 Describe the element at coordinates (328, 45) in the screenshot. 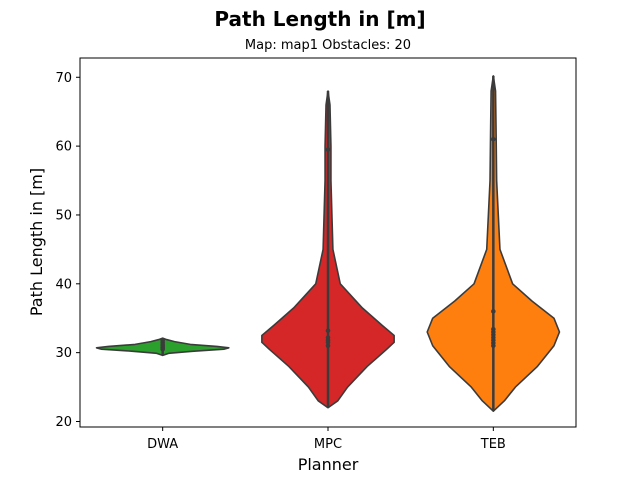

I see `chart-subtitle: Map: map1 Obstacles: 20` at that location.